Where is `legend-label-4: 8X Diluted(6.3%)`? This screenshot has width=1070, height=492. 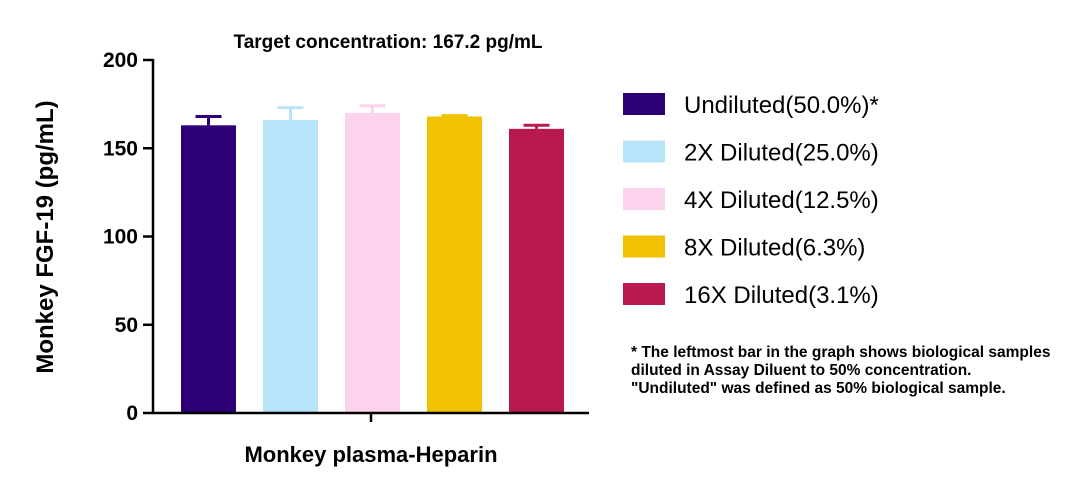 legend-label-4: 8X Diluted(6.3%) is located at coordinates (774, 248).